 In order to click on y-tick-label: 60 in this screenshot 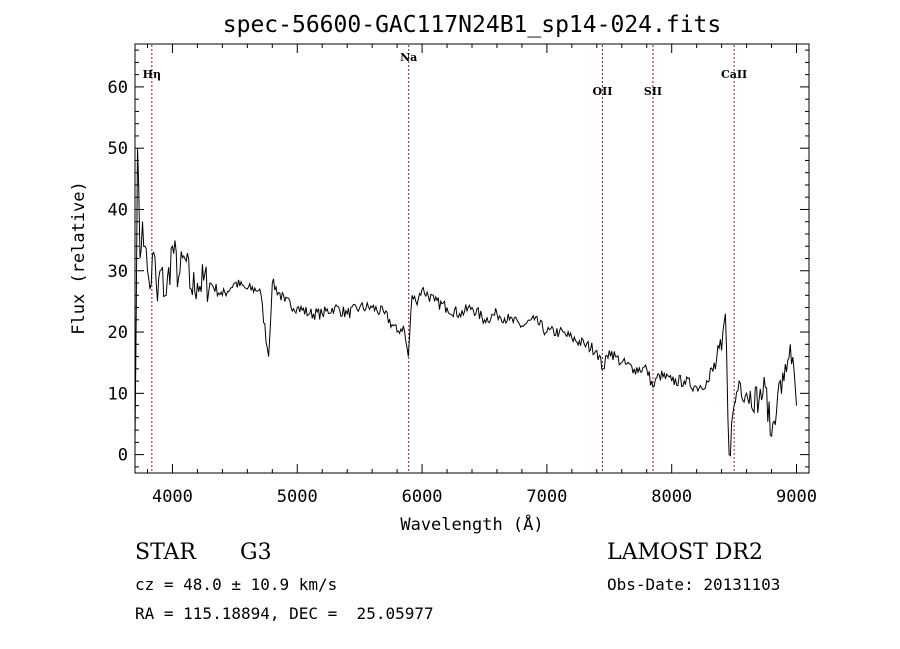, I will do `click(118, 88)`.